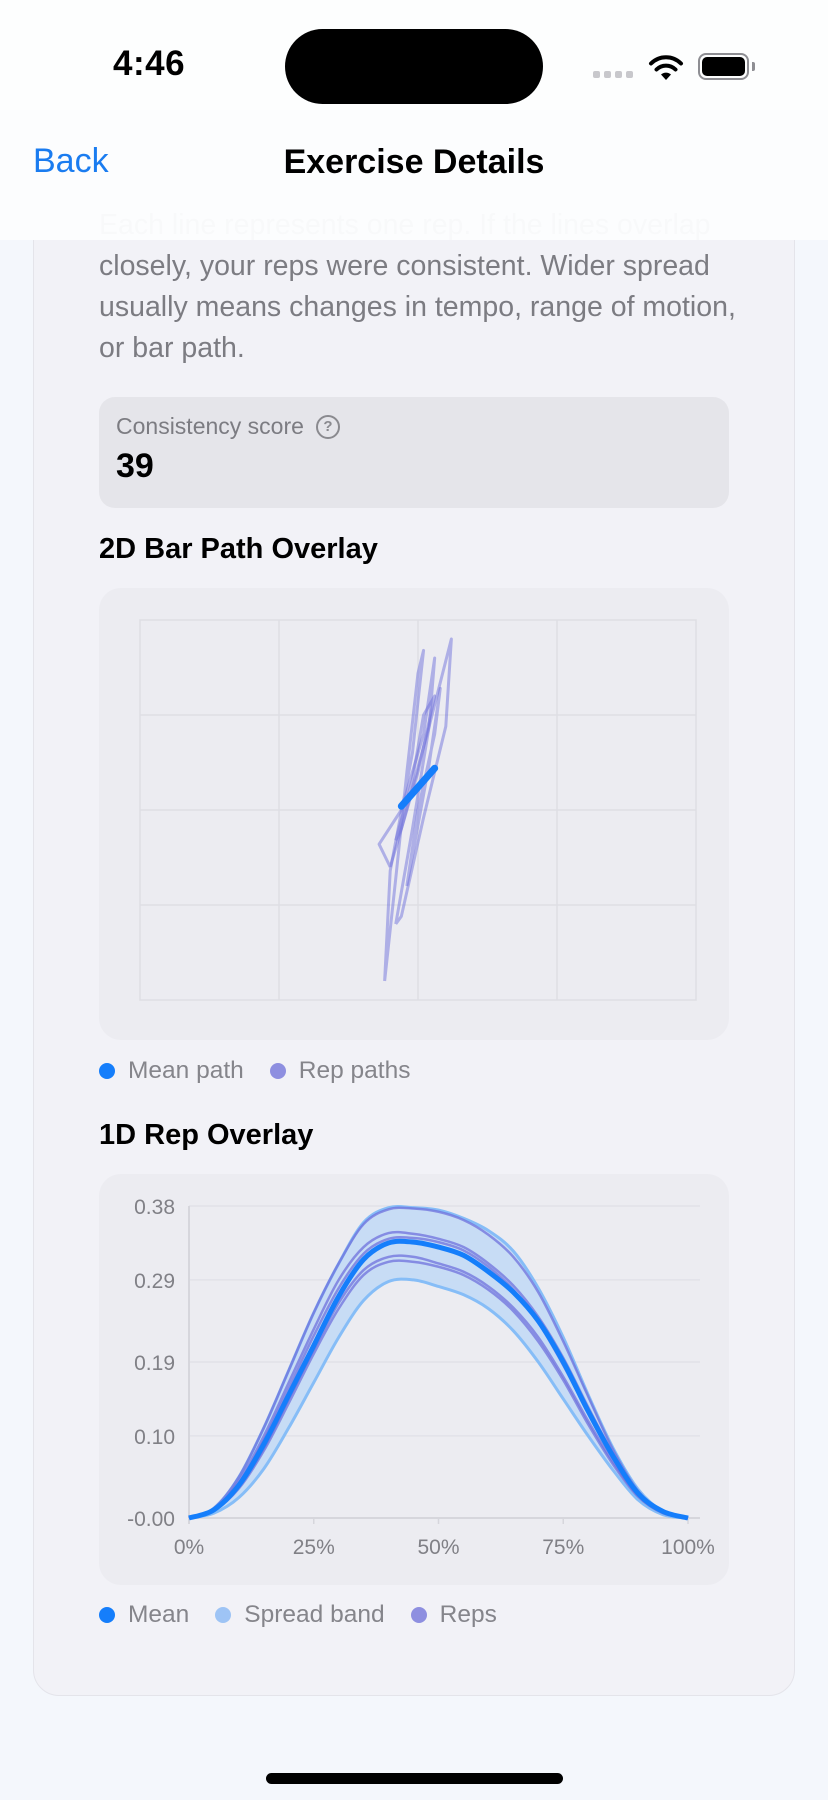  What do you see at coordinates (414, 1778) in the screenshot?
I see `home-indicator` at bounding box center [414, 1778].